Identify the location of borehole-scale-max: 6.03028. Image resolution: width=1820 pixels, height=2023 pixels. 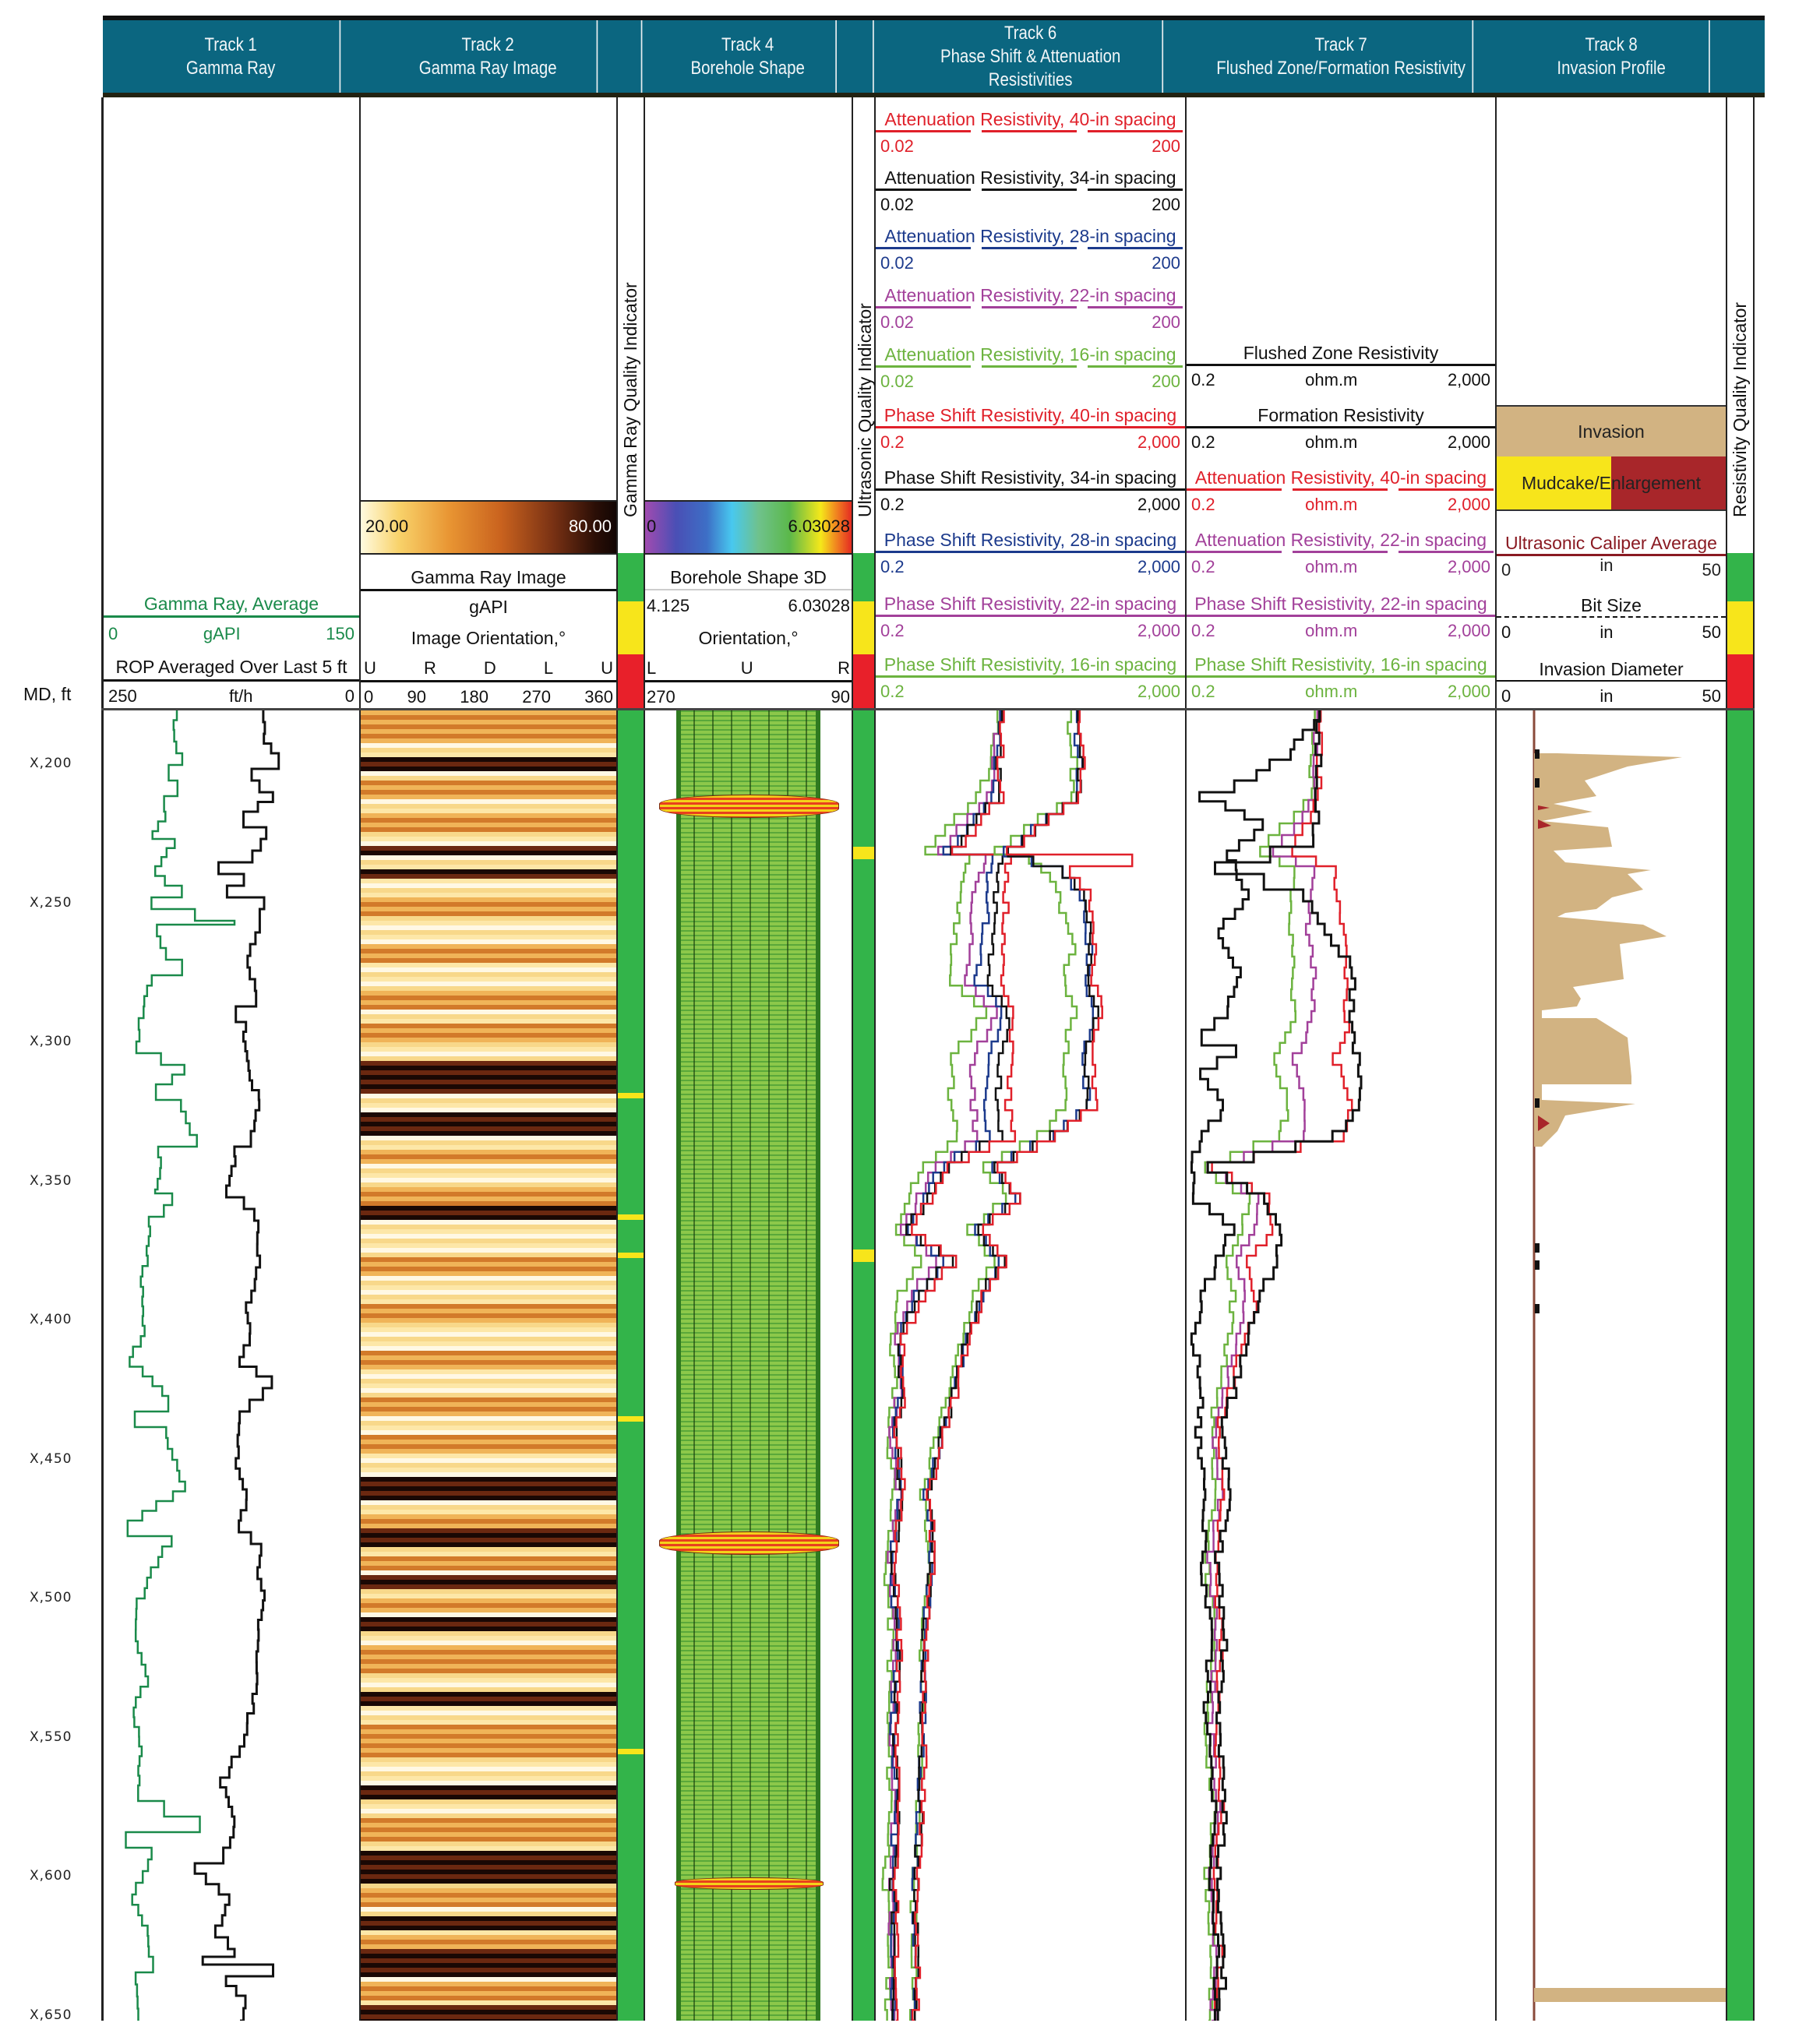
(819, 526).